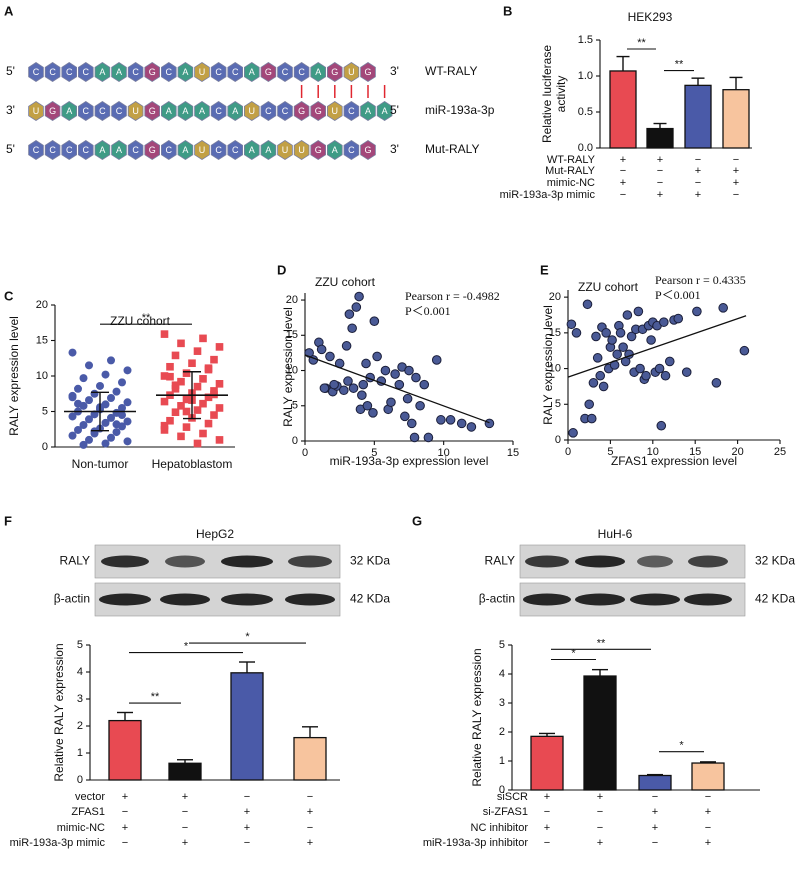 Image resolution: width=800 pixels, height=878 pixels. Describe the element at coordinates (641, 43) in the screenshot. I see `significance-label: **` at that location.